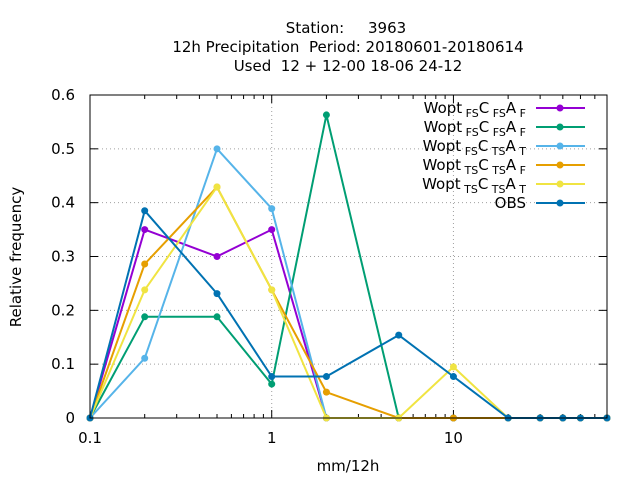 The image size is (640, 480). What do you see at coordinates (510, 203) in the screenshot?
I see `legend-label: OBS` at bounding box center [510, 203].